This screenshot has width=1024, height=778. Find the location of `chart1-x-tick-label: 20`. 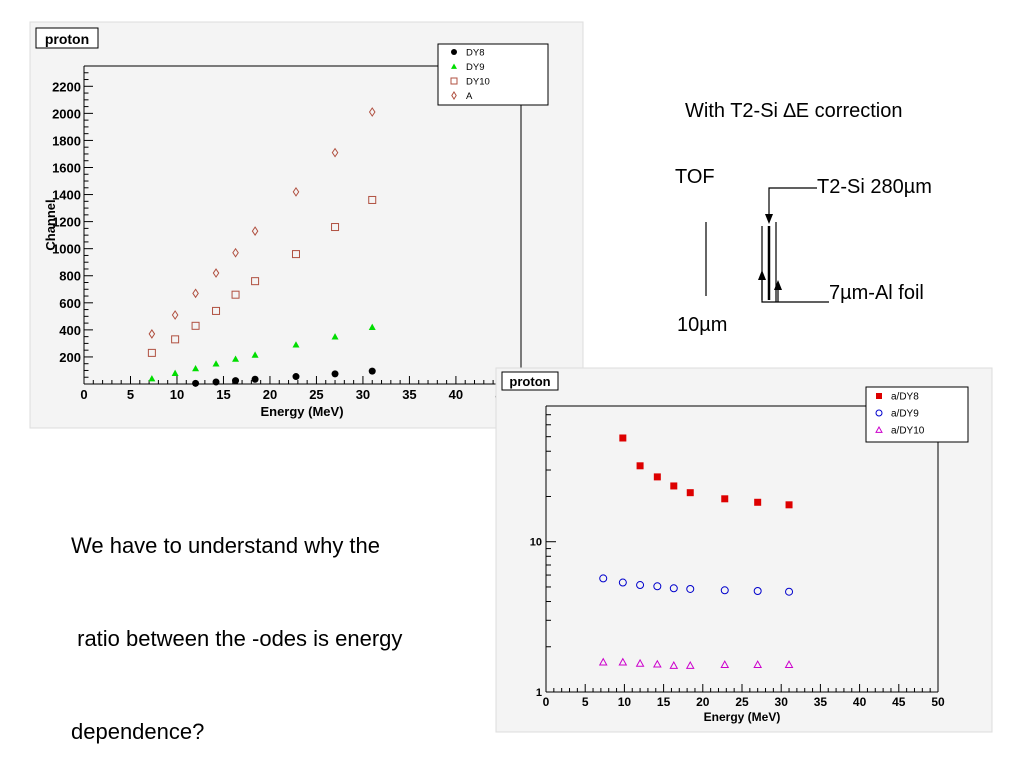

chart1-x-tick-label: 20 is located at coordinates (270, 394).